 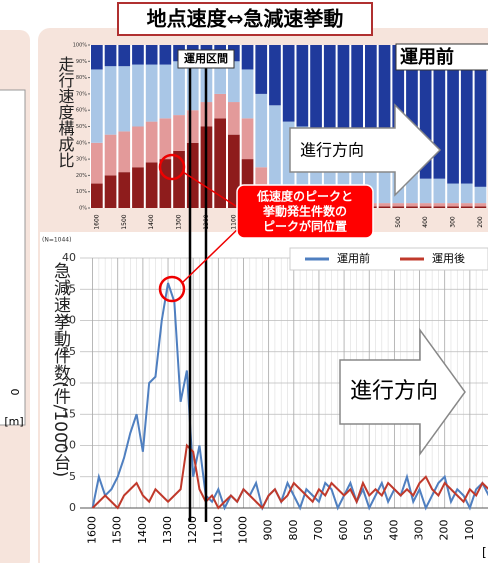 What do you see at coordinates (81, 143) in the screenshot?
I see `y-tick-label: 40%` at bounding box center [81, 143].